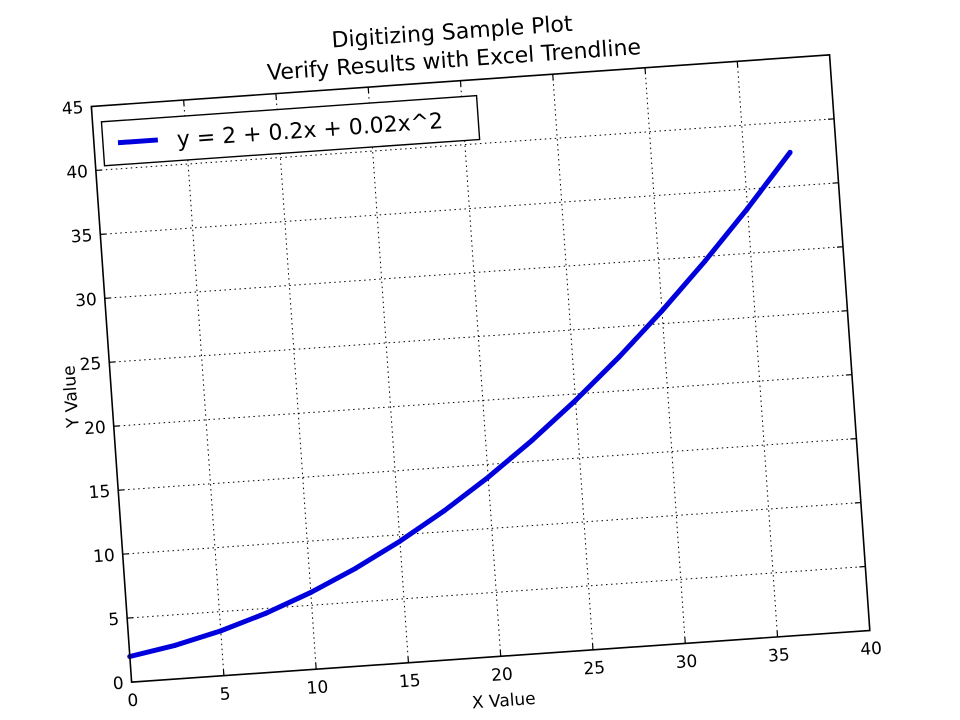 The width and height of the screenshot is (960, 720). What do you see at coordinates (225, 694) in the screenshot?
I see `x-tick-label: 5` at bounding box center [225, 694].